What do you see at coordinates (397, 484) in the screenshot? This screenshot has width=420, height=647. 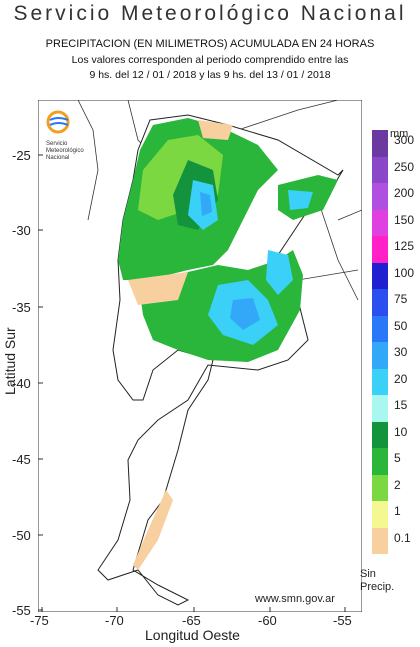 I see `legend-label: 2` at bounding box center [397, 484].